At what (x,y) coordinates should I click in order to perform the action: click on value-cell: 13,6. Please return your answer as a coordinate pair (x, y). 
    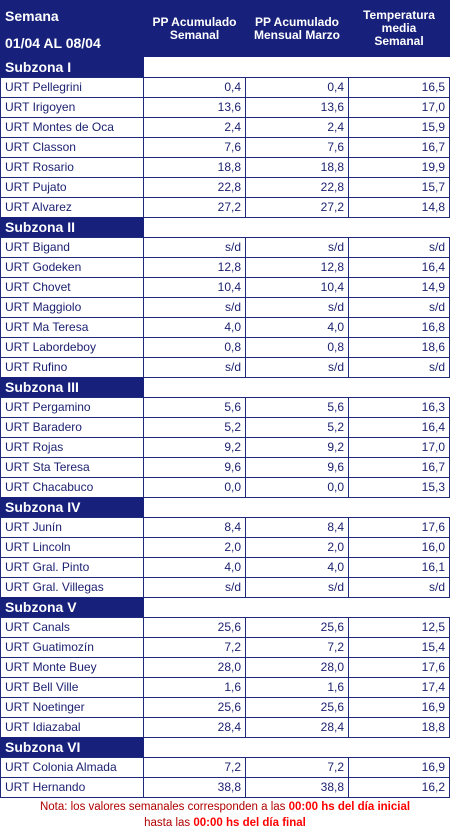
    Looking at the image, I should click on (297, 107).